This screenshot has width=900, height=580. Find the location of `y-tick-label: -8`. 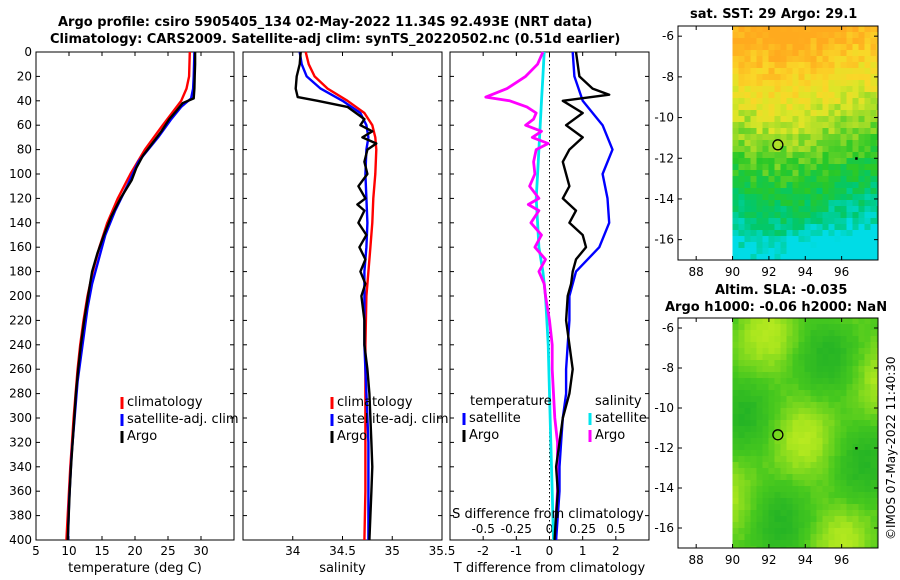

y-tick-label: -8 is located at coordinates (668, 77).